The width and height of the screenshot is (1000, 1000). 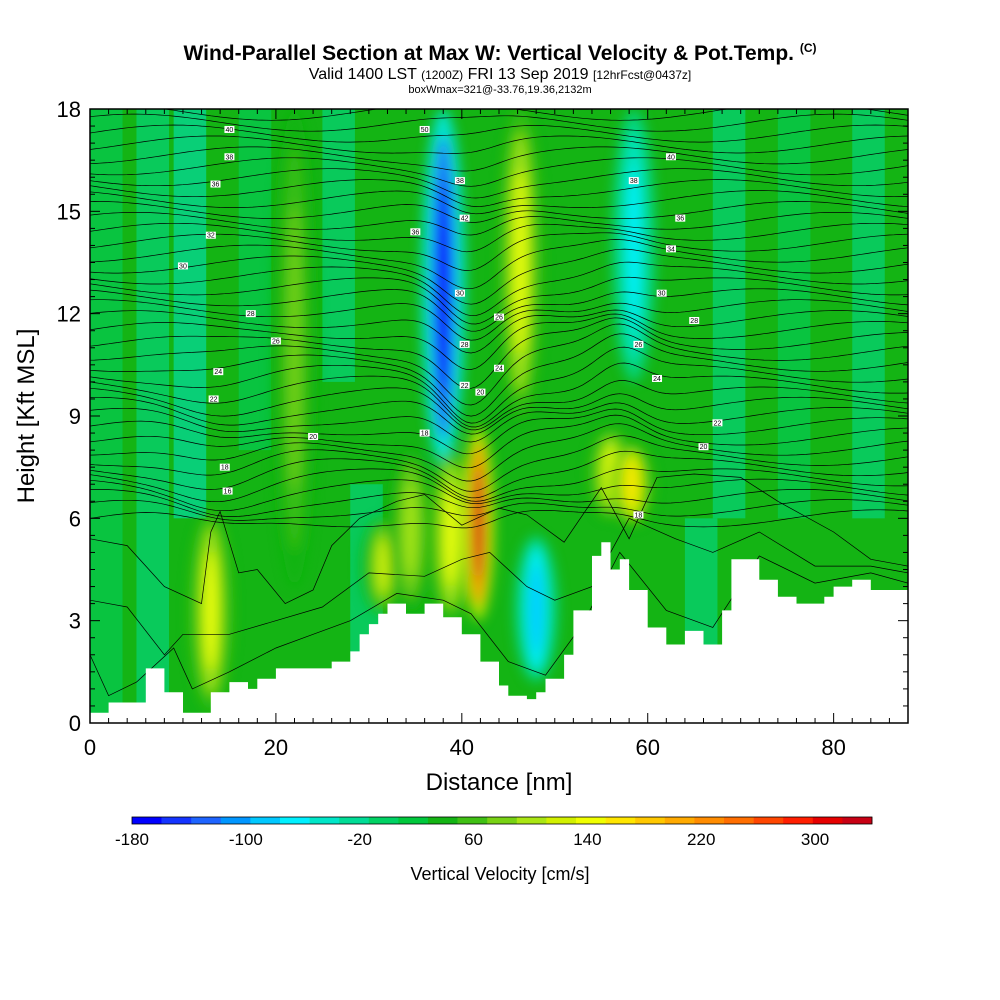 What do you see at coordinates (26, 416) in the screenshot?
I see `y-axis-label: Height [Kft MSL]` at bounding box center [26, 416].